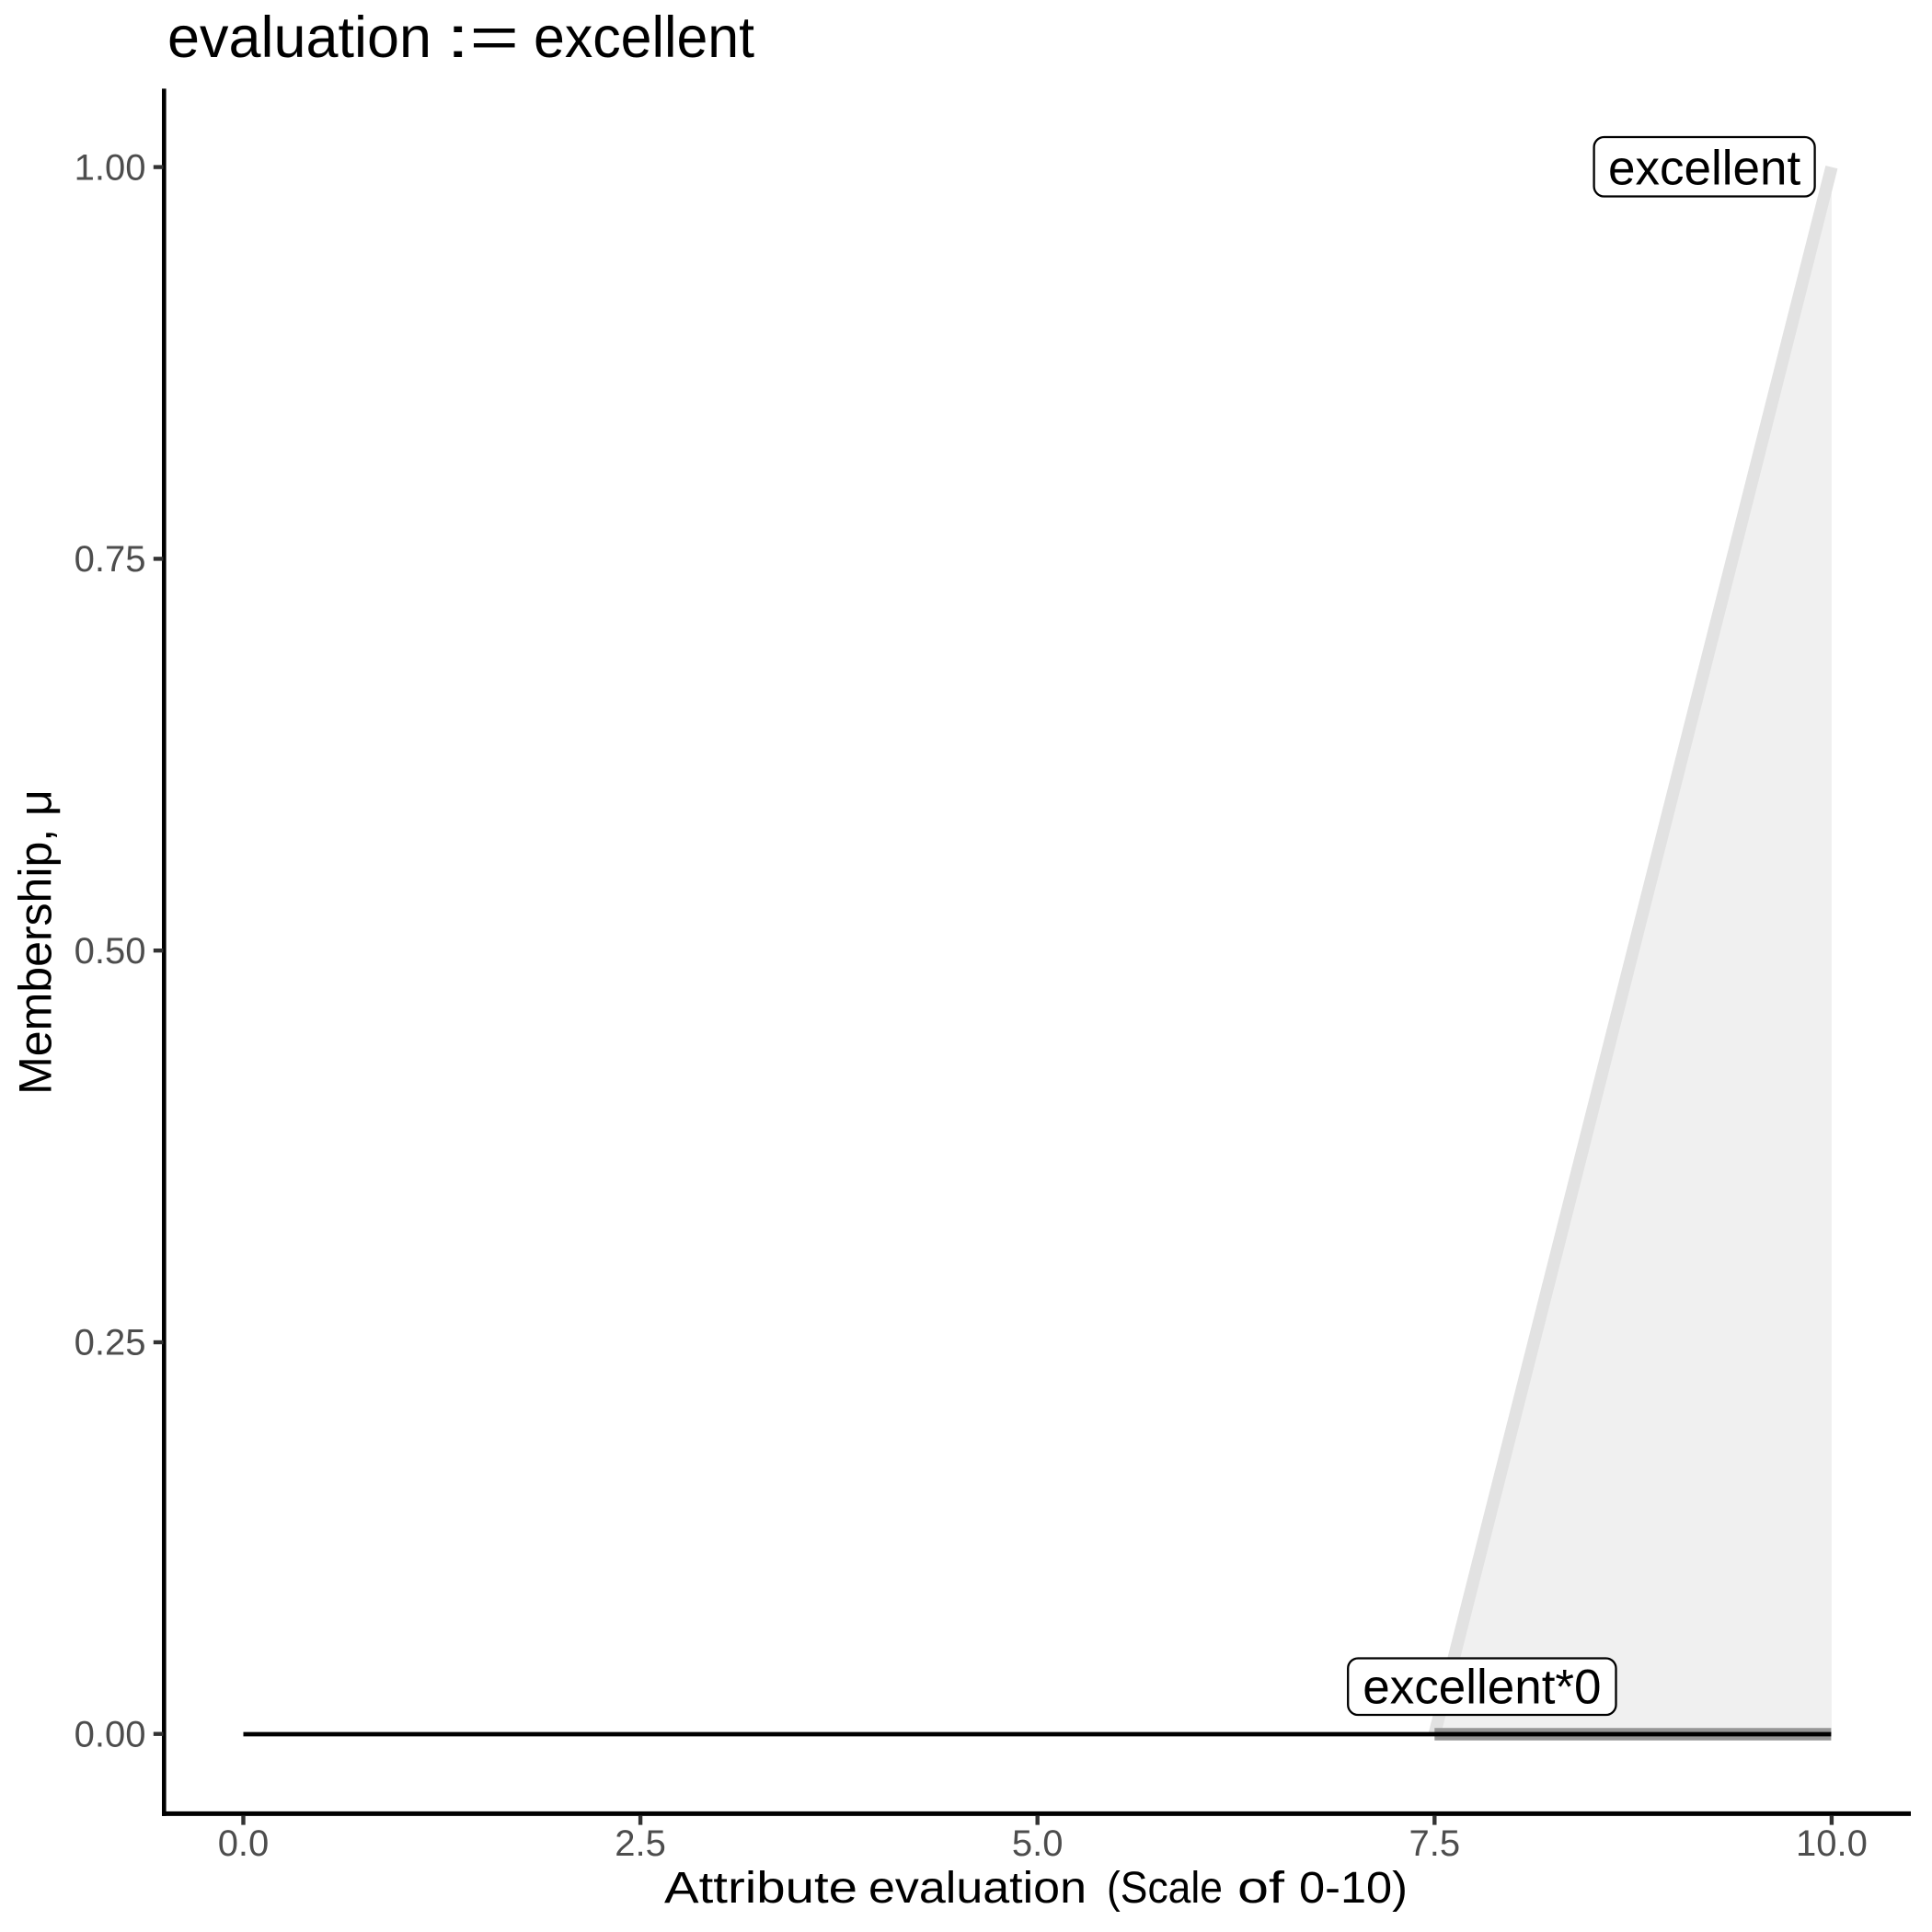 This screenshot has height=1932, width=1932. What do you see at coordinates (36, 942) in the screenshot?
I see `svg-text: Membership, μ` at bounding box center [36, 942].